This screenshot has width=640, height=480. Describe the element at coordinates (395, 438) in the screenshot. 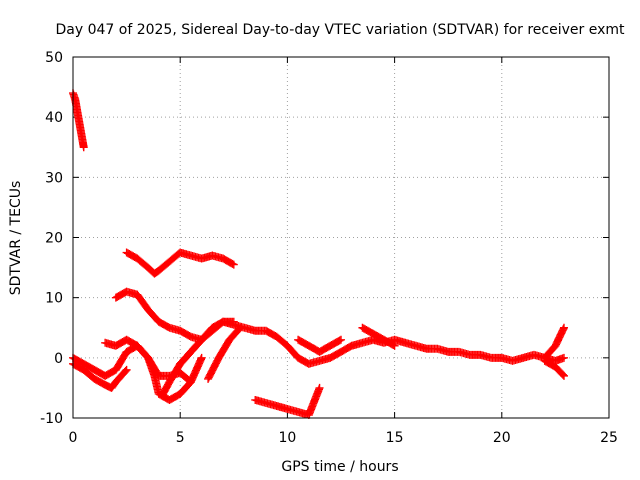

I see `x-tick-label: 15` at that location.